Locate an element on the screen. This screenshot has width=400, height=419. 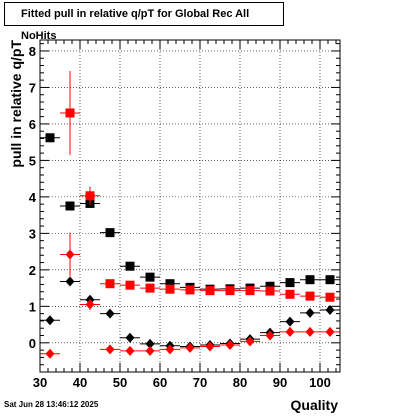
y-tick-label: 0 is located at coordinates (32, 343).